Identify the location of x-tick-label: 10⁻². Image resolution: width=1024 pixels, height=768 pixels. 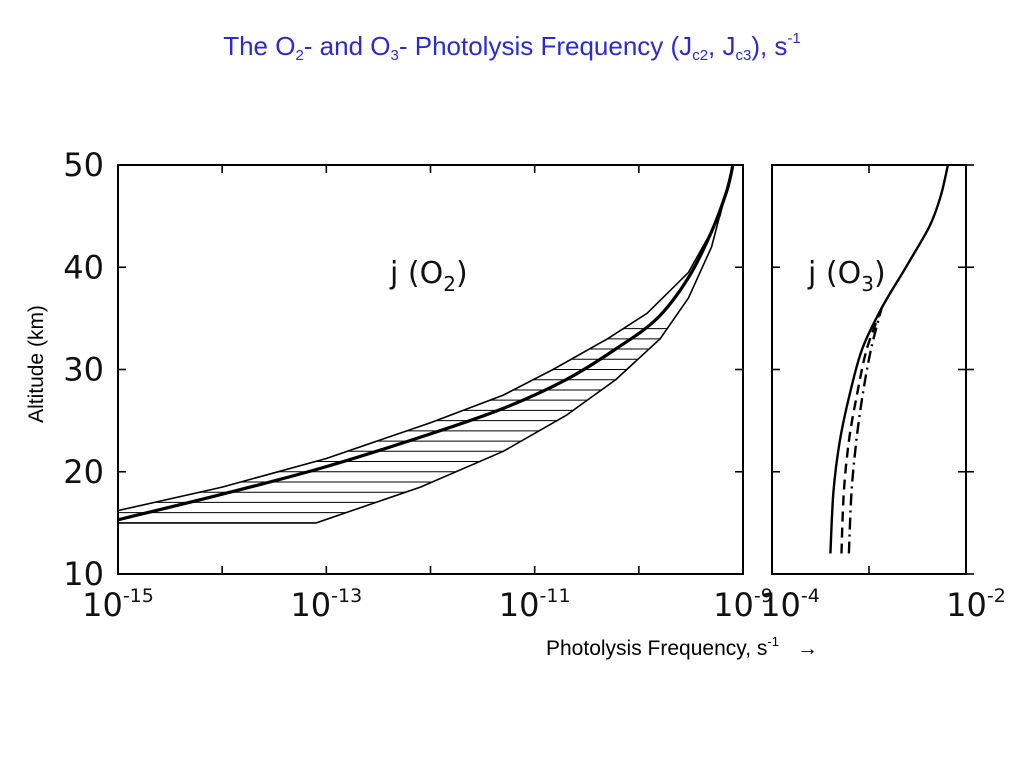
(976, 604).